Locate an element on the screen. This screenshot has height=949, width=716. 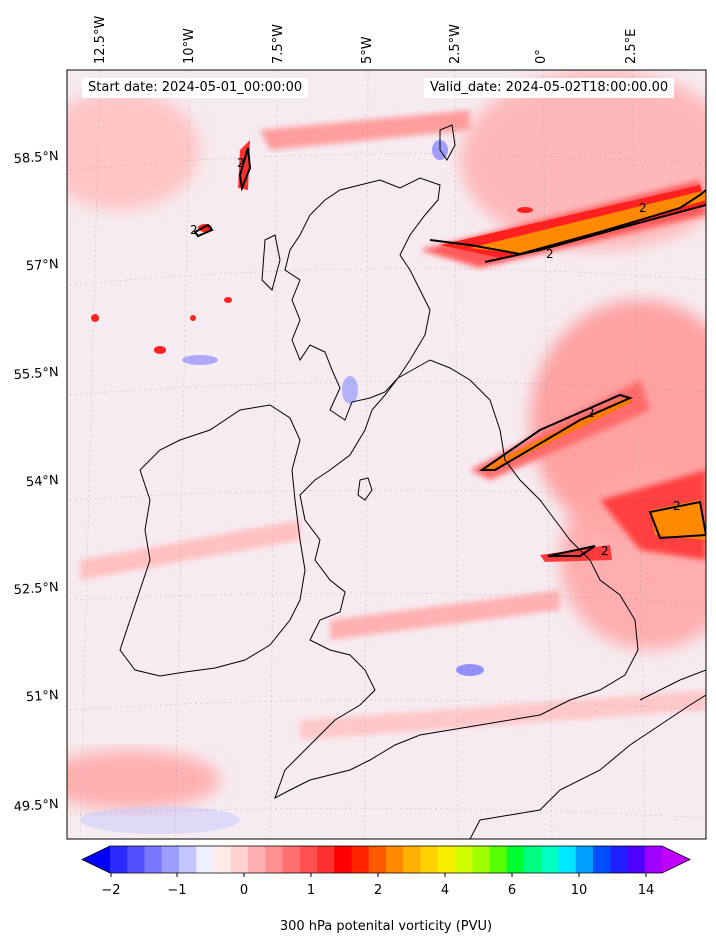
france-coast is located at coordinates (587, 766).